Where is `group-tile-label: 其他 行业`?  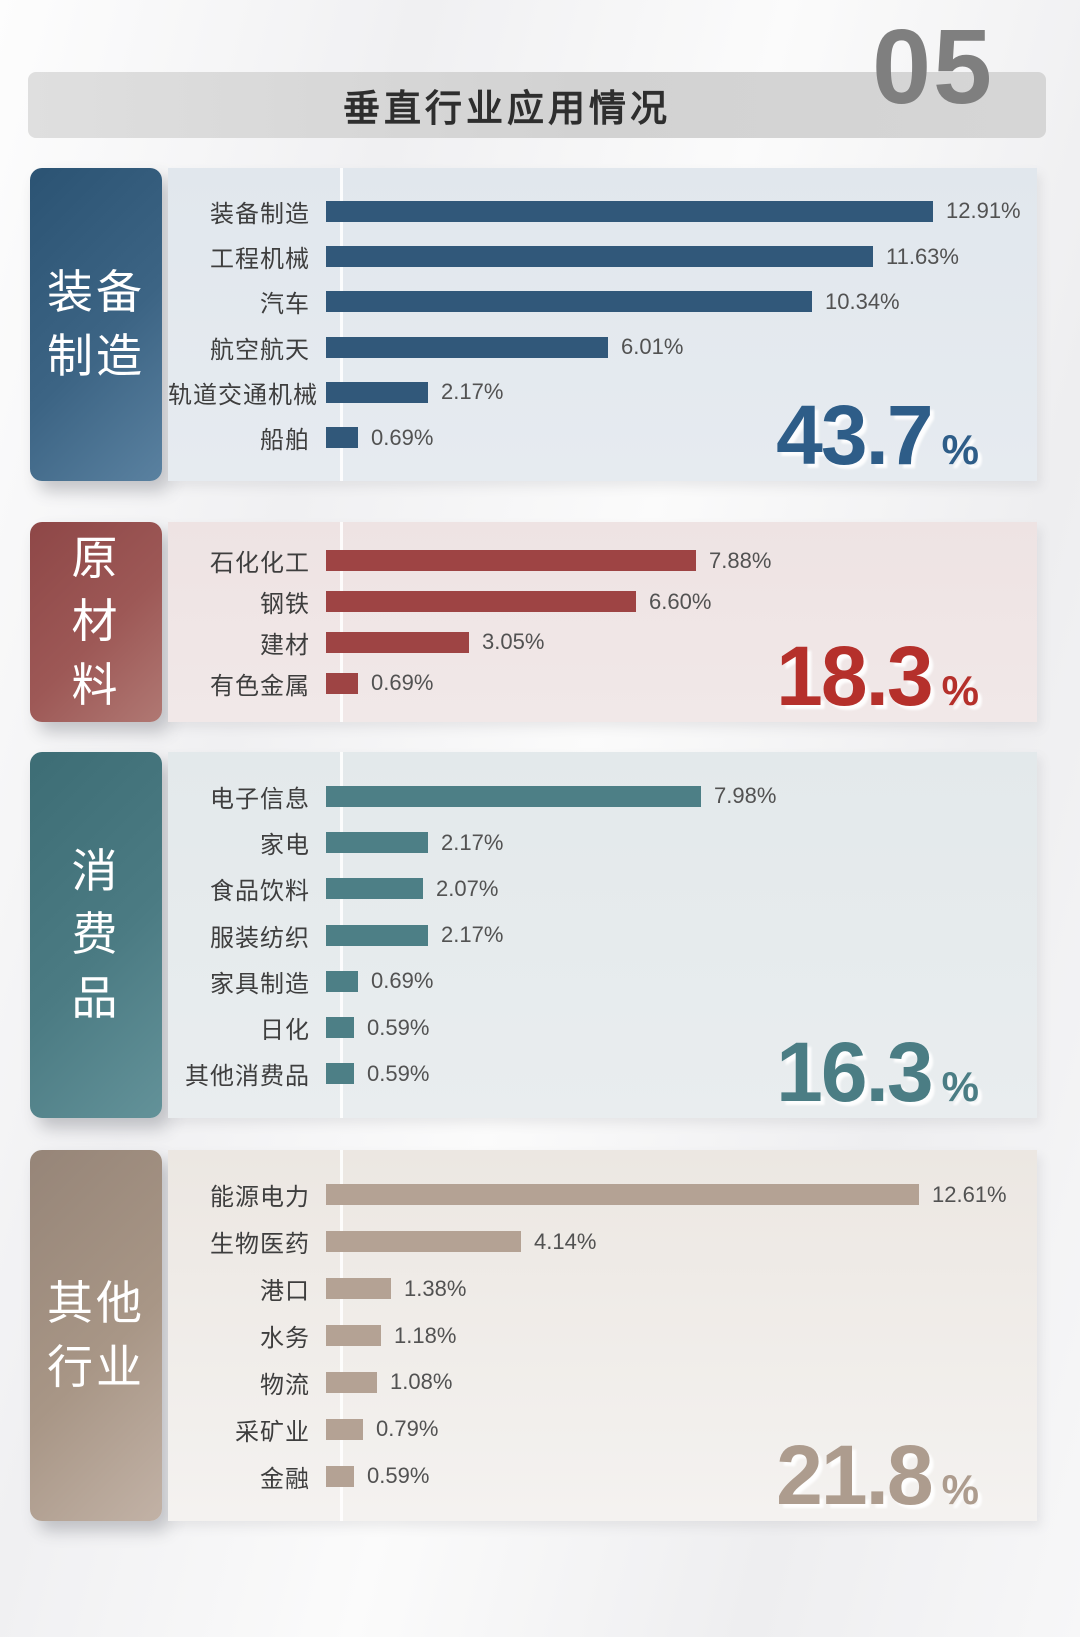 group-tile-label: 其他 行业 is located at coordinates (96, 1335).